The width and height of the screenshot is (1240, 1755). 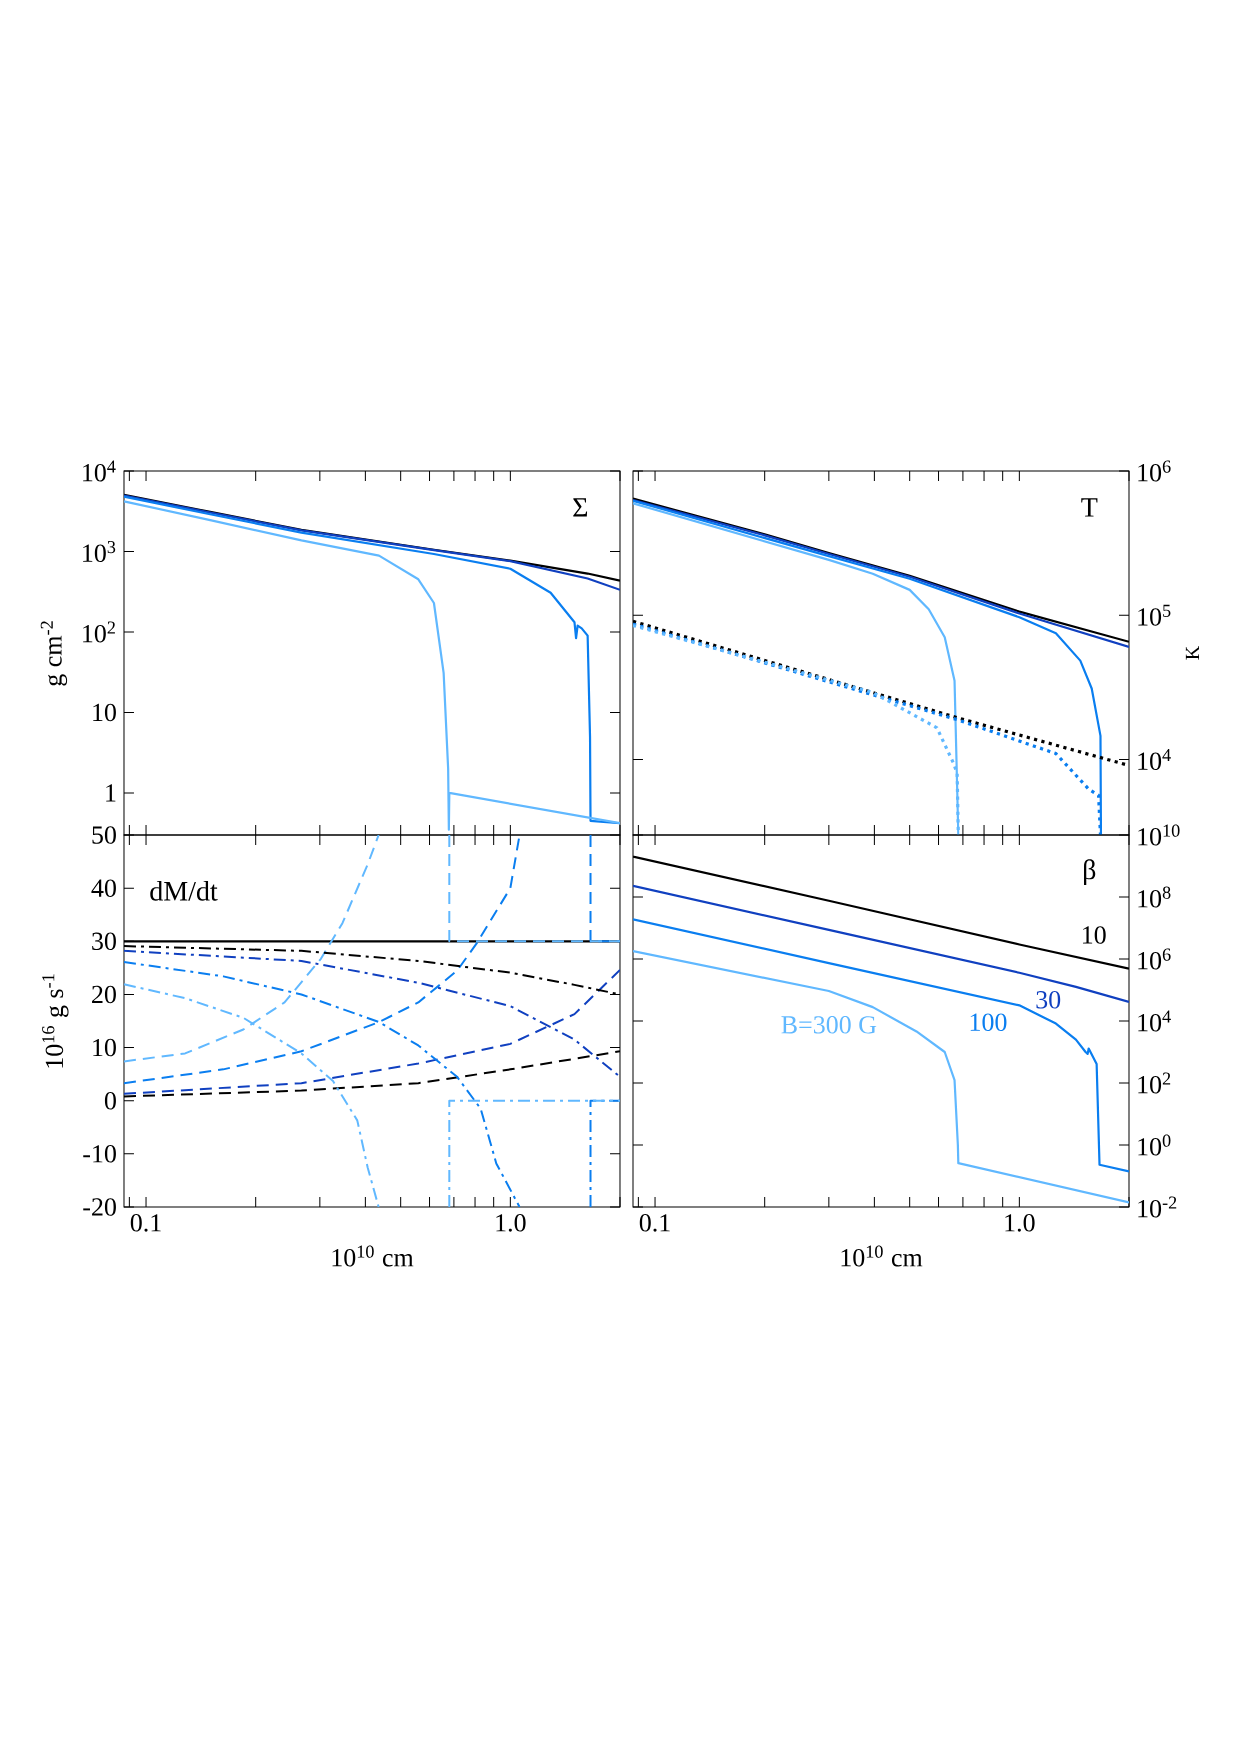 I want to click on y-tick-label: 10$^{5}$, so click(x=1154, y=615).